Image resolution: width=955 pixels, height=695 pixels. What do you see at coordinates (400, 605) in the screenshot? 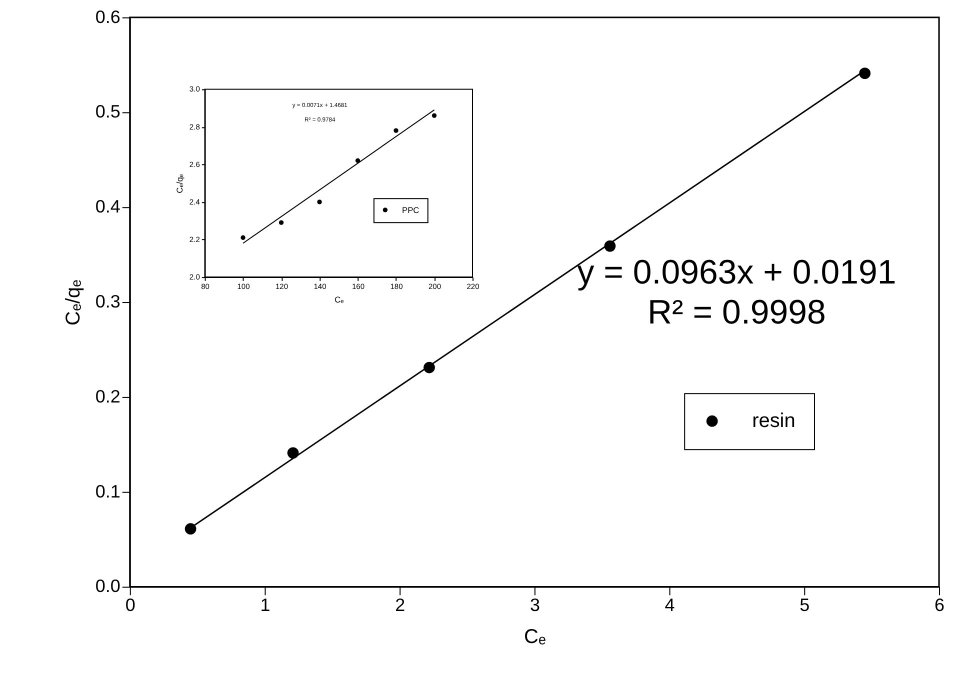
I see `x-tick-label: 2` at bounding box center [400, 605].